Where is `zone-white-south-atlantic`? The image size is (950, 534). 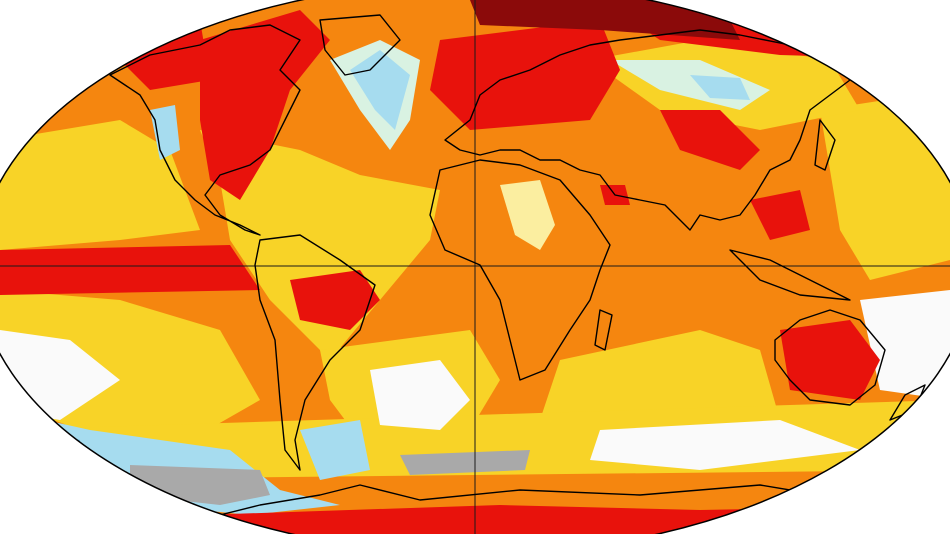
zone-white-south-atlantic is located at coordinates (420, 395).